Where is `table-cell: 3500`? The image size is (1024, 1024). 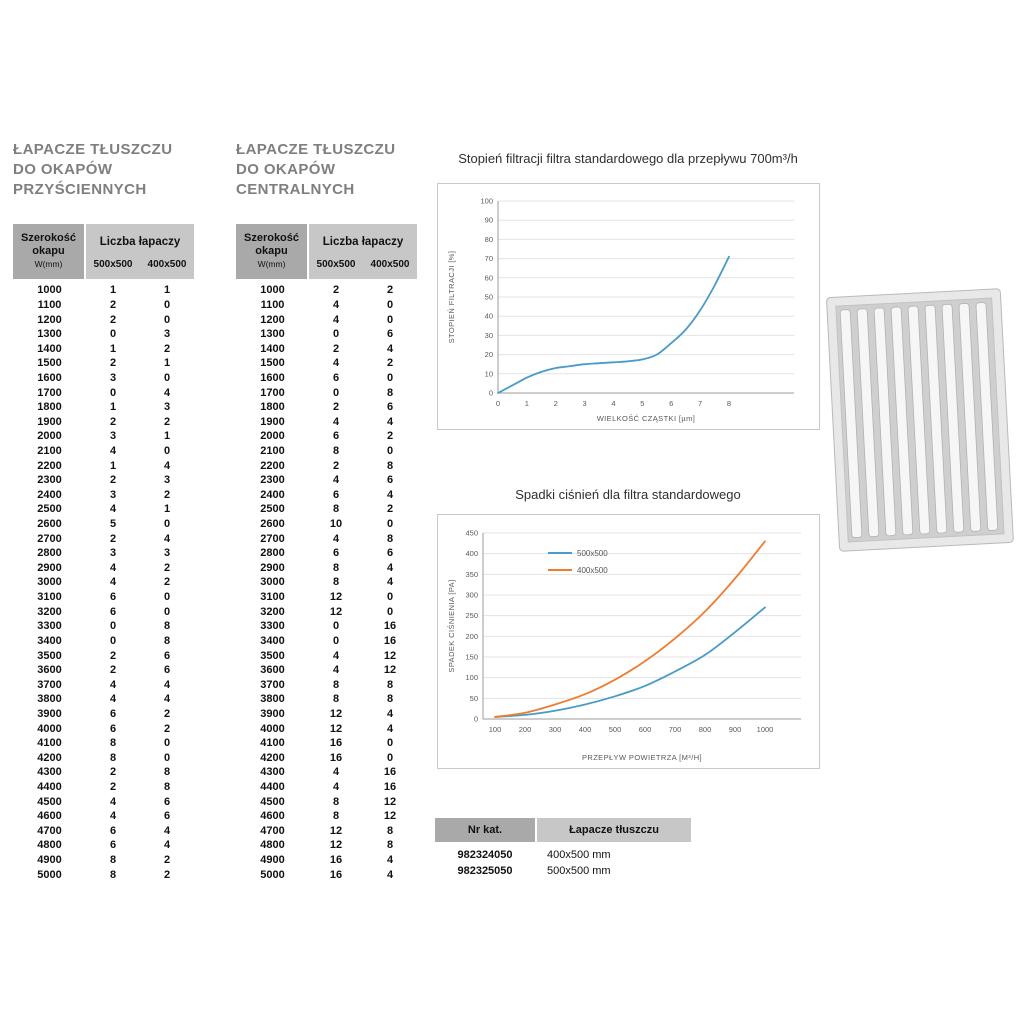
table-cell: 3500 is located at coordinates (49, 655).